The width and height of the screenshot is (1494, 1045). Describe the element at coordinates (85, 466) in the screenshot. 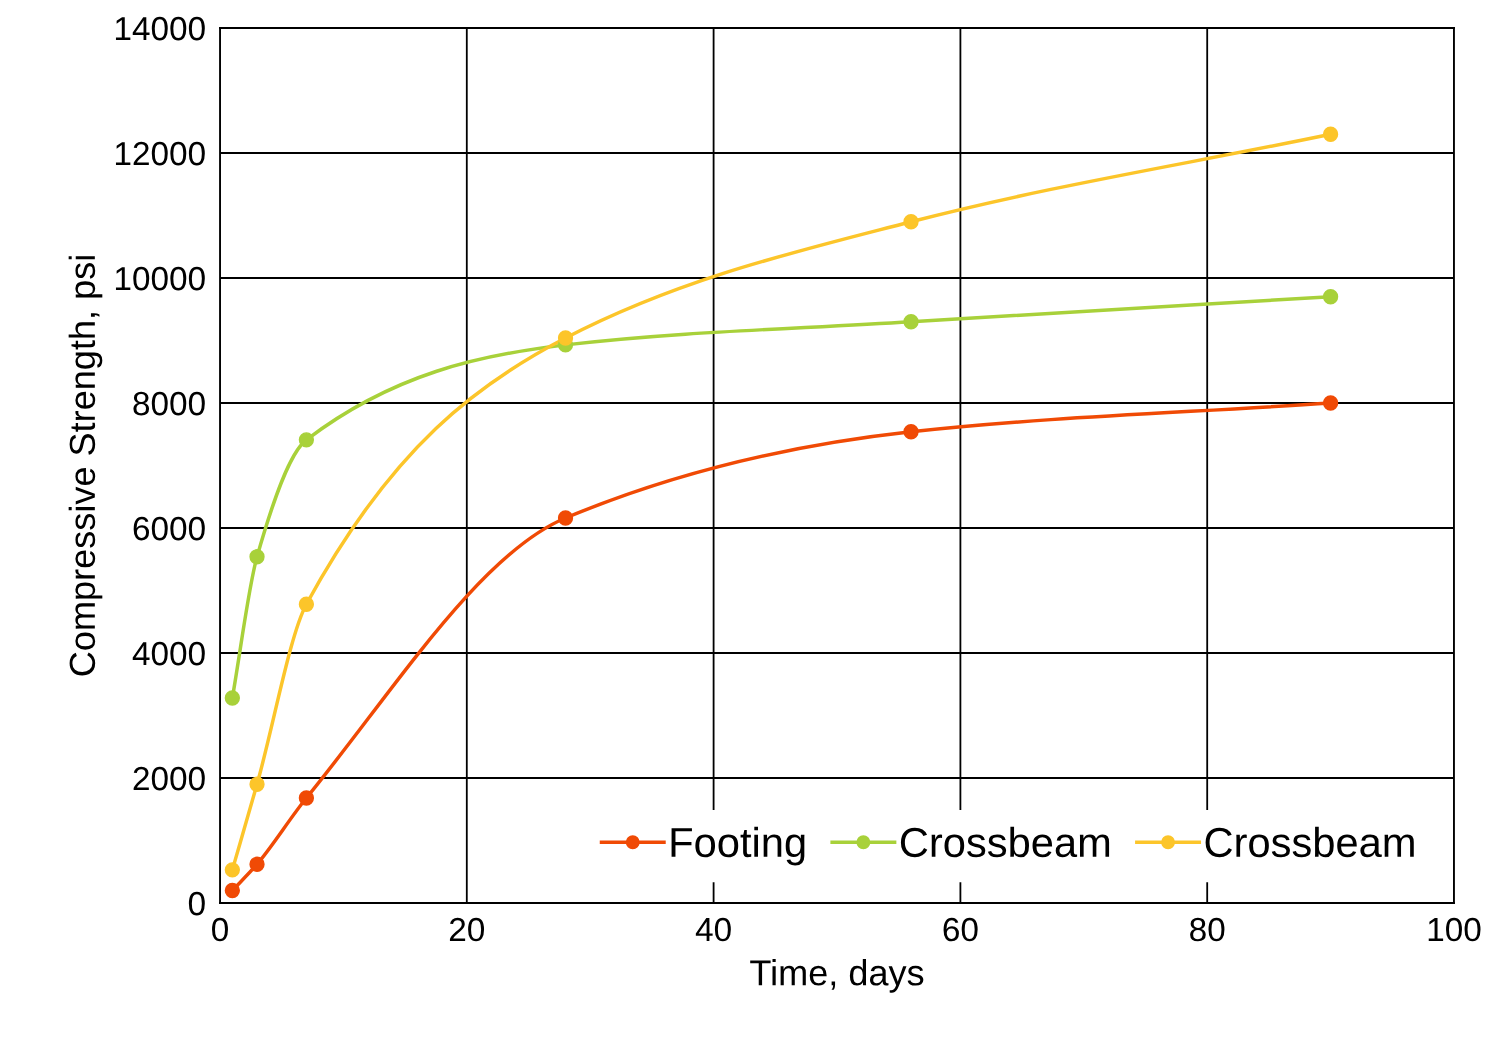

I see `y-axis-title: Compressive Strength, psi` at that location.